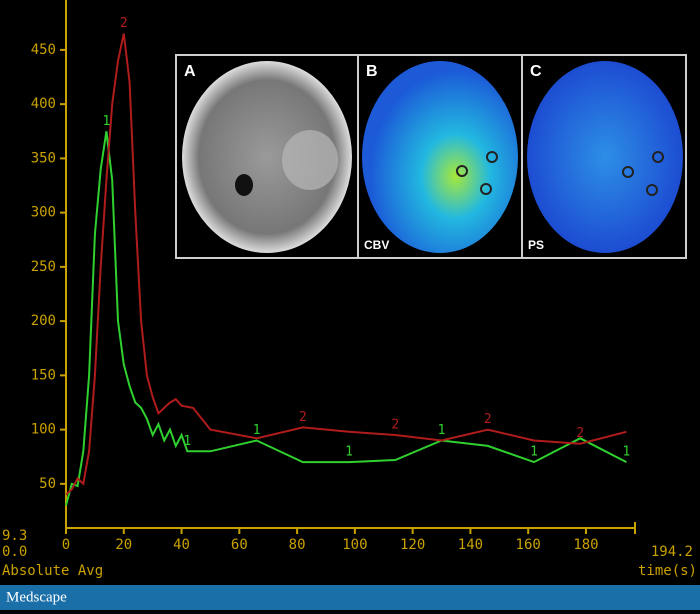 The image size is (700, 614). Describe the element at coordinates (43, 430) in the screenshot. I see `y-tick-label: 100` at that location.